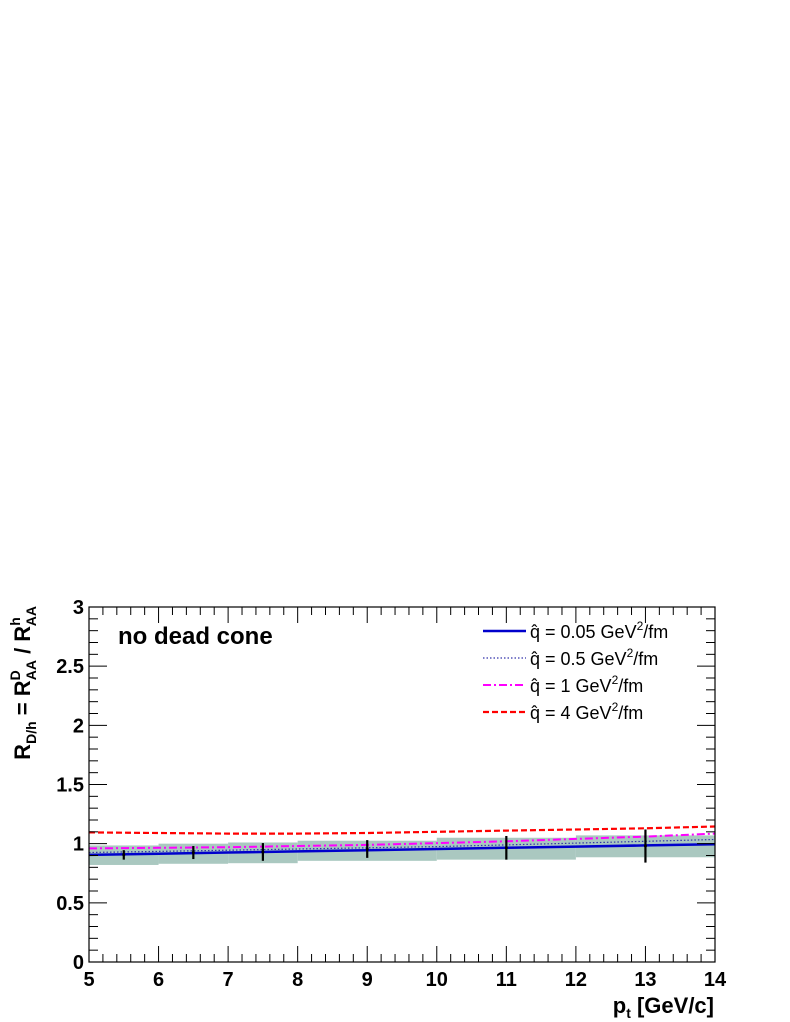 The width and height of the screenshot is (790, 1022). I want to click on y-title-aa-2: AA, so click(31, 616).